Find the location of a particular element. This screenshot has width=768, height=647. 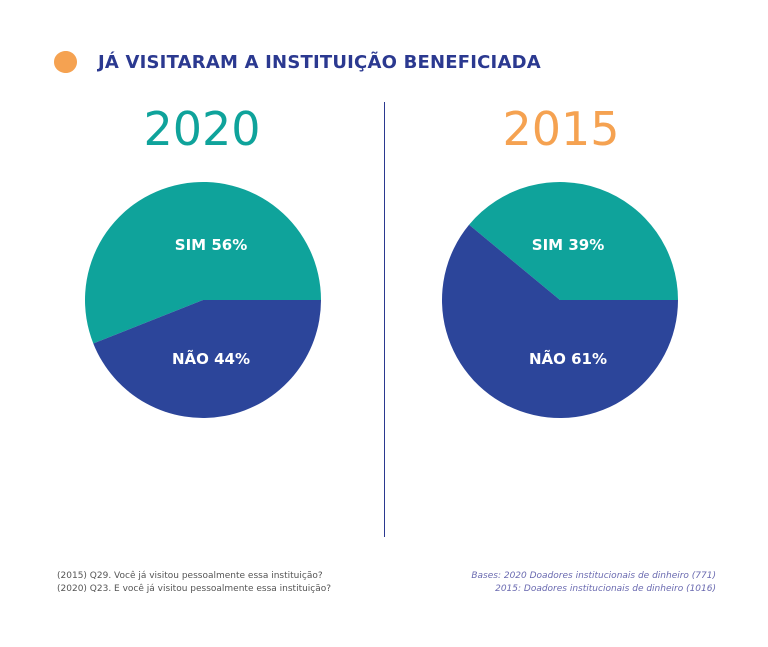

slice-label-nao: NÃO 44% is located at coordinates (211, 358).